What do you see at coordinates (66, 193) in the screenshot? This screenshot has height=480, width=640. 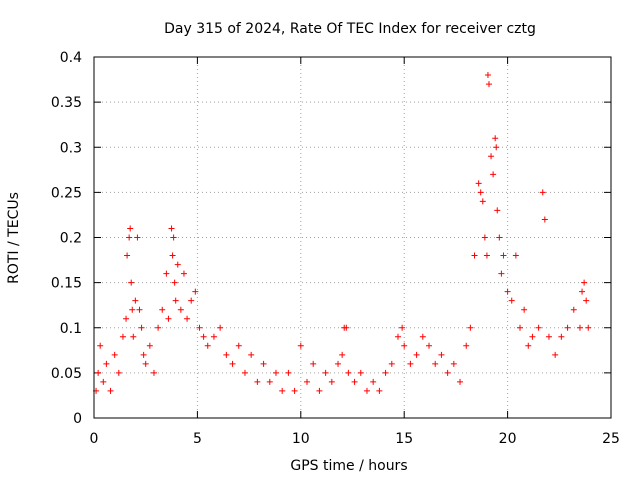 I see `y-tick-label: 0.25` at bounding box center [66, 193].